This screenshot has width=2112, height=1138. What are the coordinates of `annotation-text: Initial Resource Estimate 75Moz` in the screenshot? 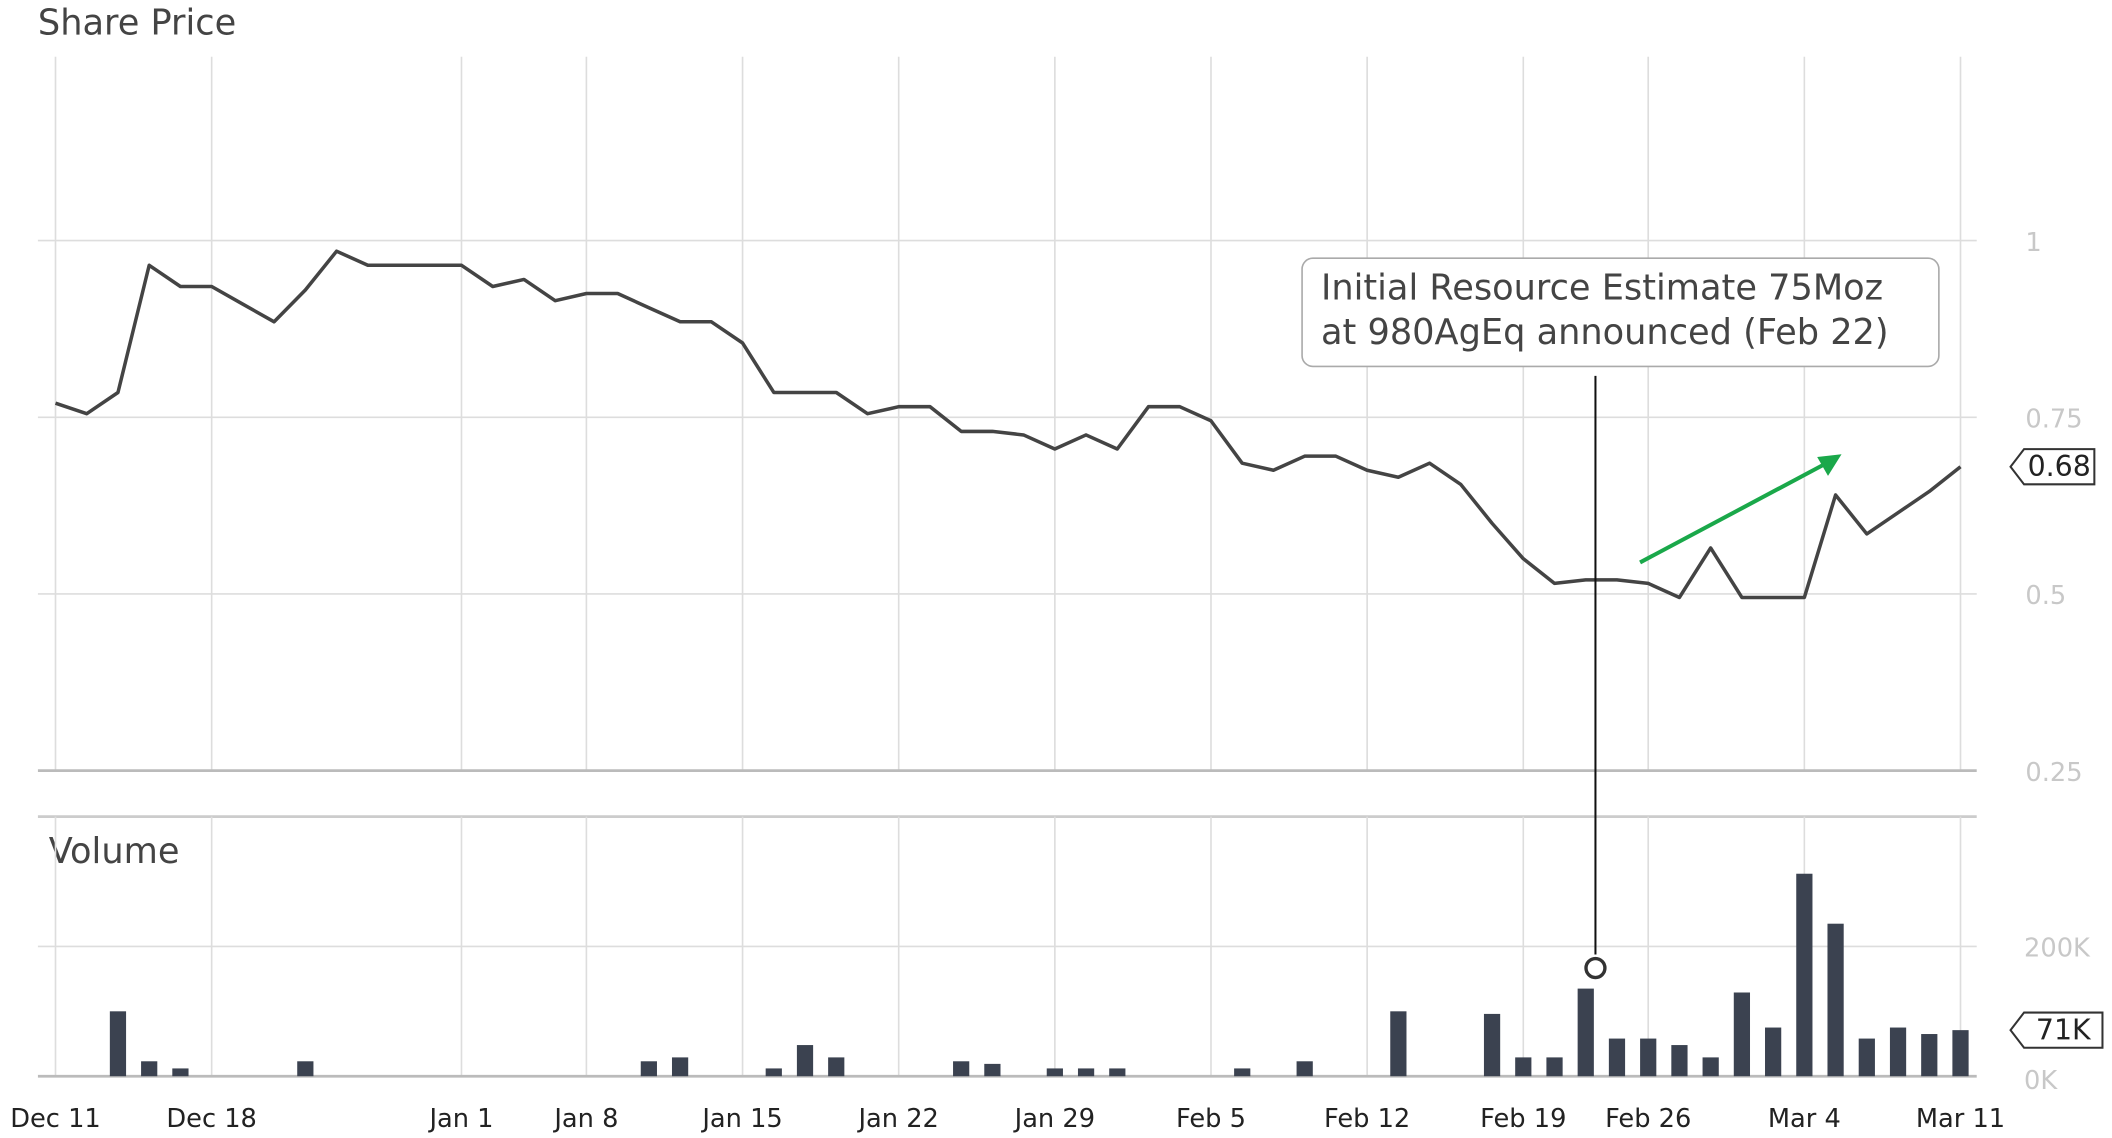 It's located at (1602, 287).